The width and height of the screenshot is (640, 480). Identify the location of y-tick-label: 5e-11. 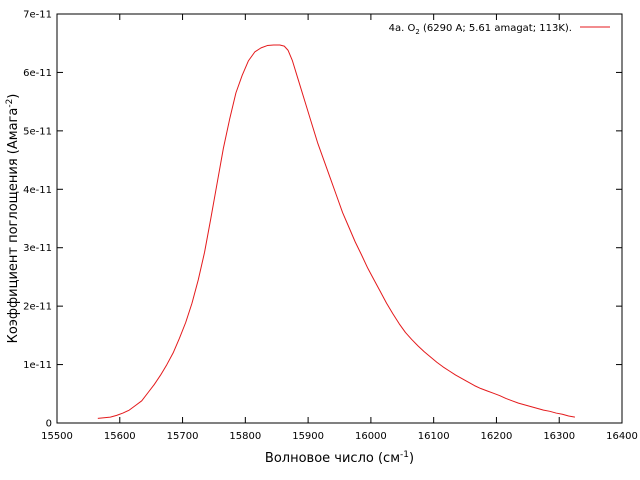
(37, 131).